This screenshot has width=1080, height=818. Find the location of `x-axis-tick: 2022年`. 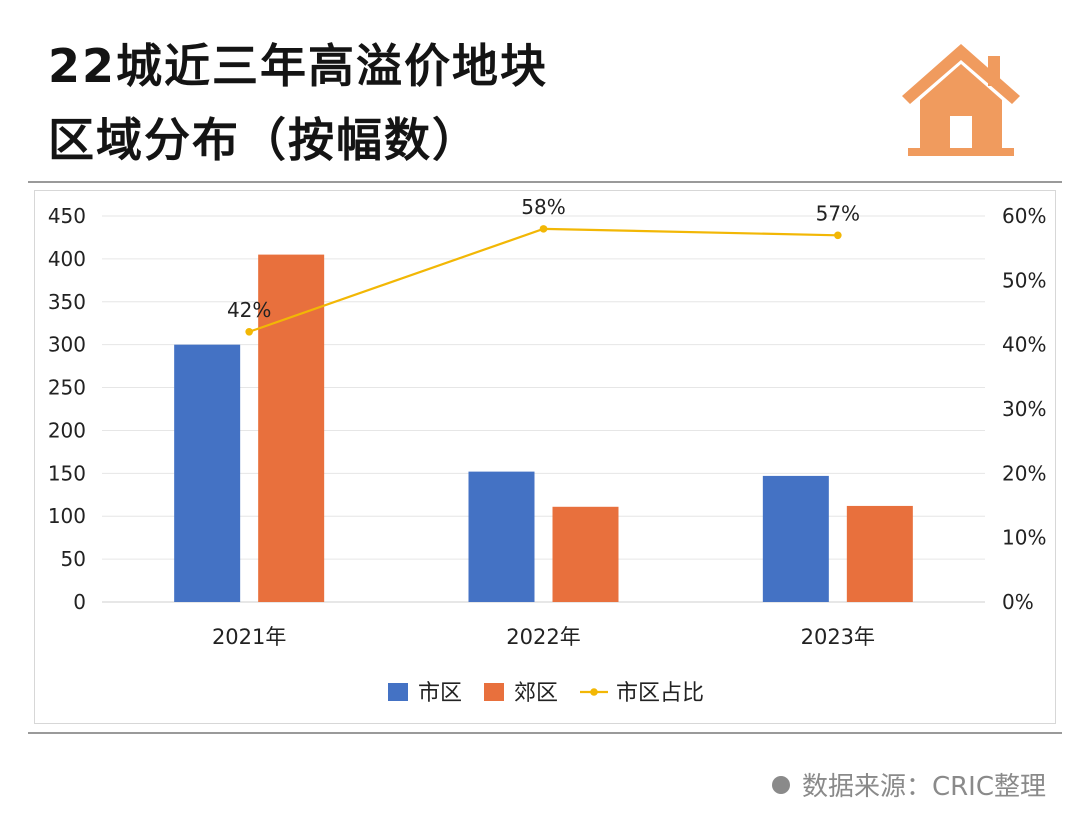

x-axis-tick: 2022年 is located at coordinates (543, 637).